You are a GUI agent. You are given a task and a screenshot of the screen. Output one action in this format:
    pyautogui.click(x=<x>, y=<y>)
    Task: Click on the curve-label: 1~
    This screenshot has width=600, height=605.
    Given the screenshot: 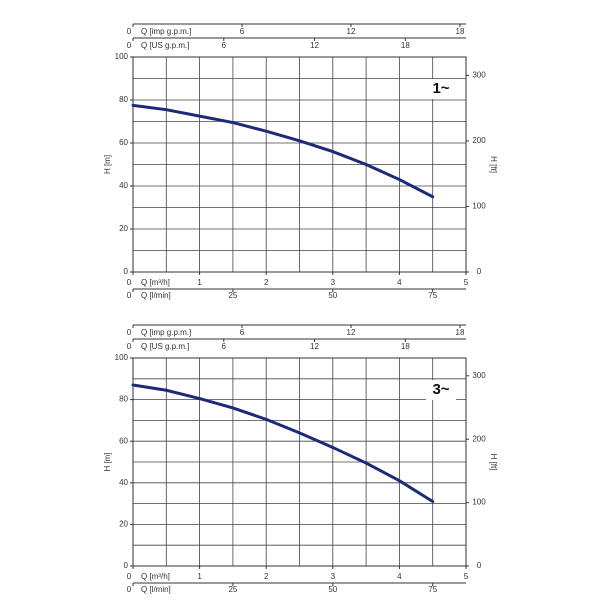 What is the action you would take?
    pyautogui.click(x=440, y=88)
    